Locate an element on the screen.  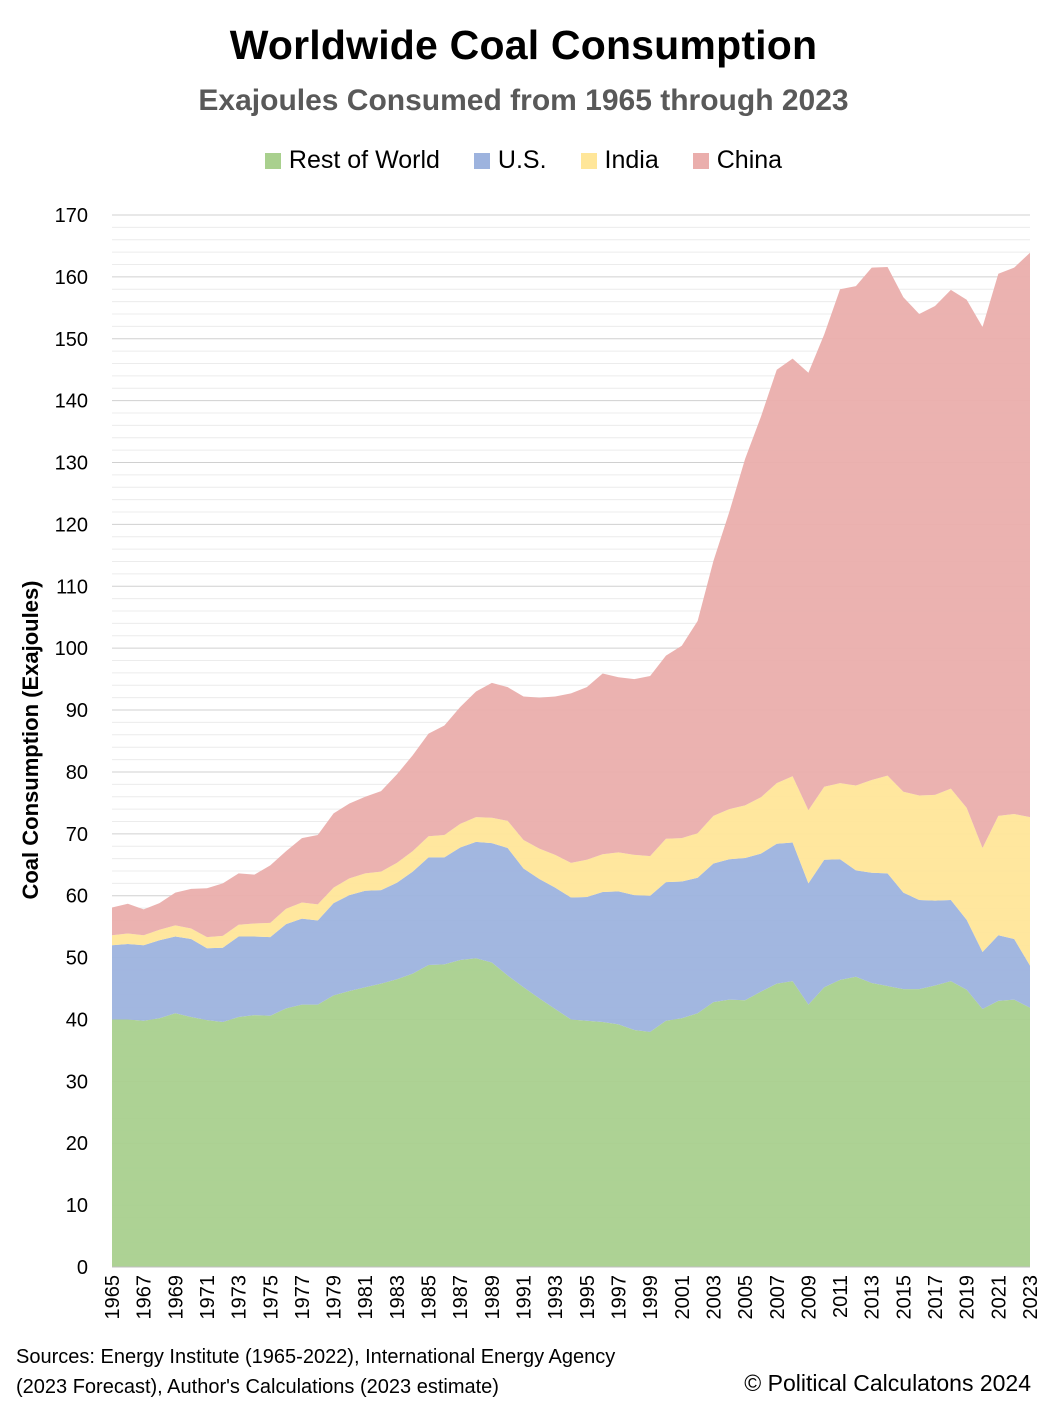
x-tick-label: 1965 is located at coordinates (113, 1297).